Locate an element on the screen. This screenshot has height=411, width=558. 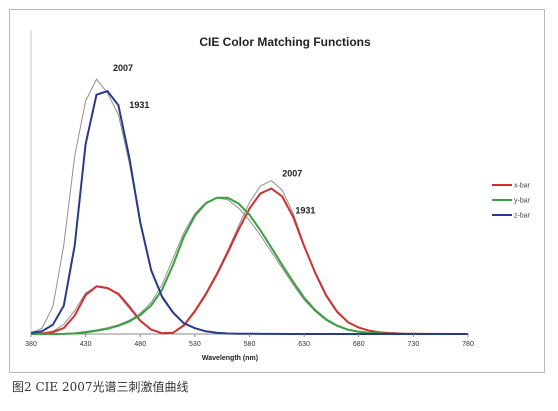
chart-title: CIE Color Matching Functions is located at coordinates (285, 42).